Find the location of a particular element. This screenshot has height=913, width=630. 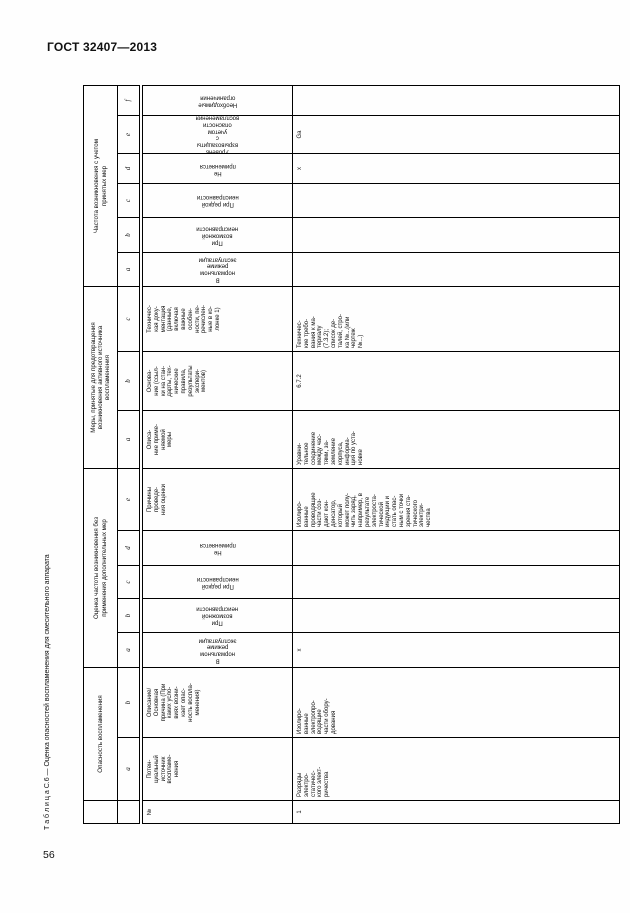

descriptor-2a: В нормальном режиме эксплуатации is located at coordinates (217, 650).